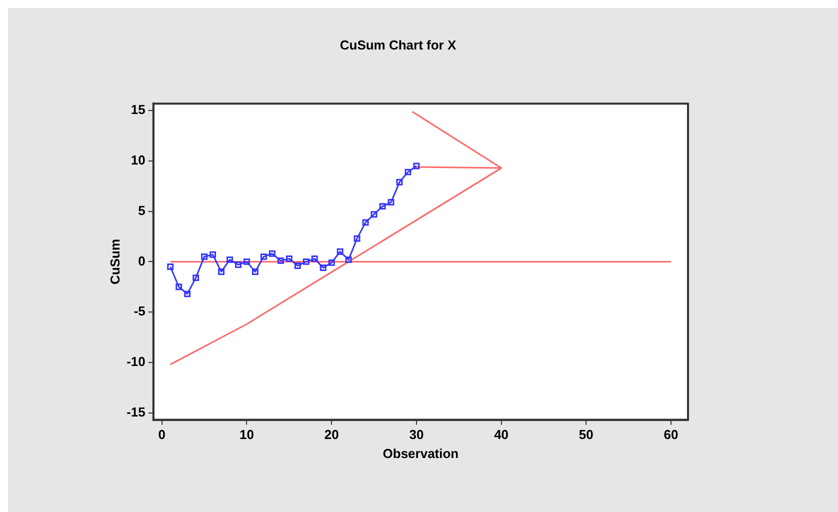 The image size is (838, 512). Describe the element at coordinates (142, 260) in the screenshot. I see `y-tick-label: 0` at that location.